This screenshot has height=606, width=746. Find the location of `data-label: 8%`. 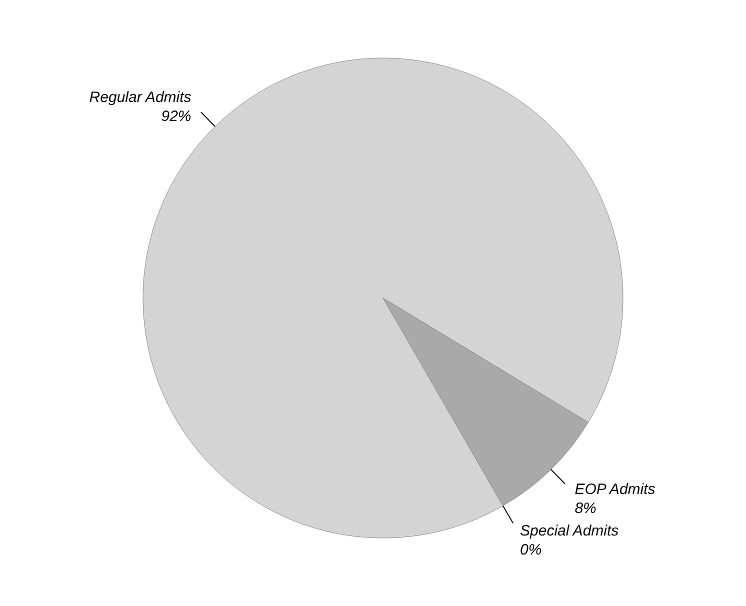

data-label: 8% is located at coordinates (585, 508).